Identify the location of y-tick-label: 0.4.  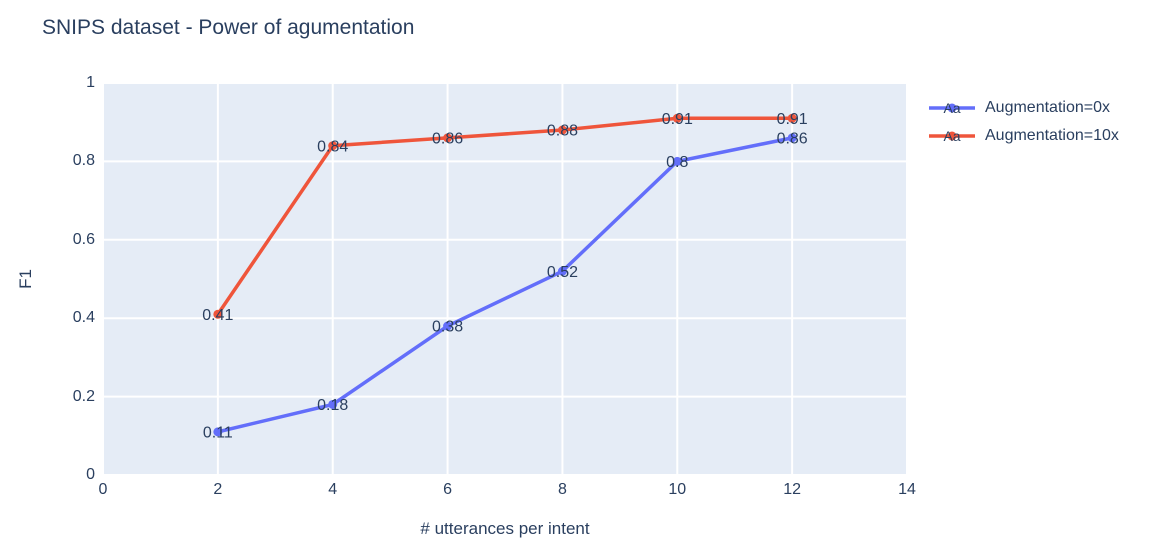
(83, 318).